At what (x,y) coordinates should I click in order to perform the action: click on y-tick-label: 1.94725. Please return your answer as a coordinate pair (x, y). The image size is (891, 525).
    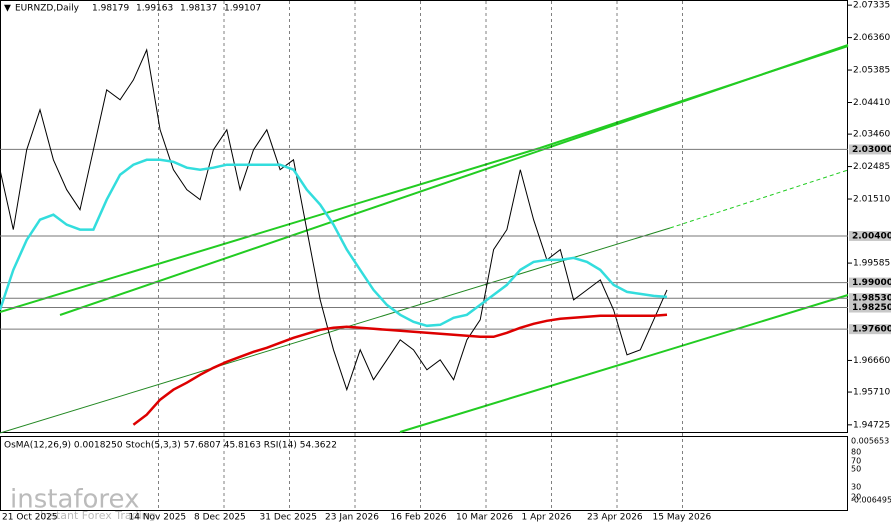
    Looking at the image, I should click on (871, 425).